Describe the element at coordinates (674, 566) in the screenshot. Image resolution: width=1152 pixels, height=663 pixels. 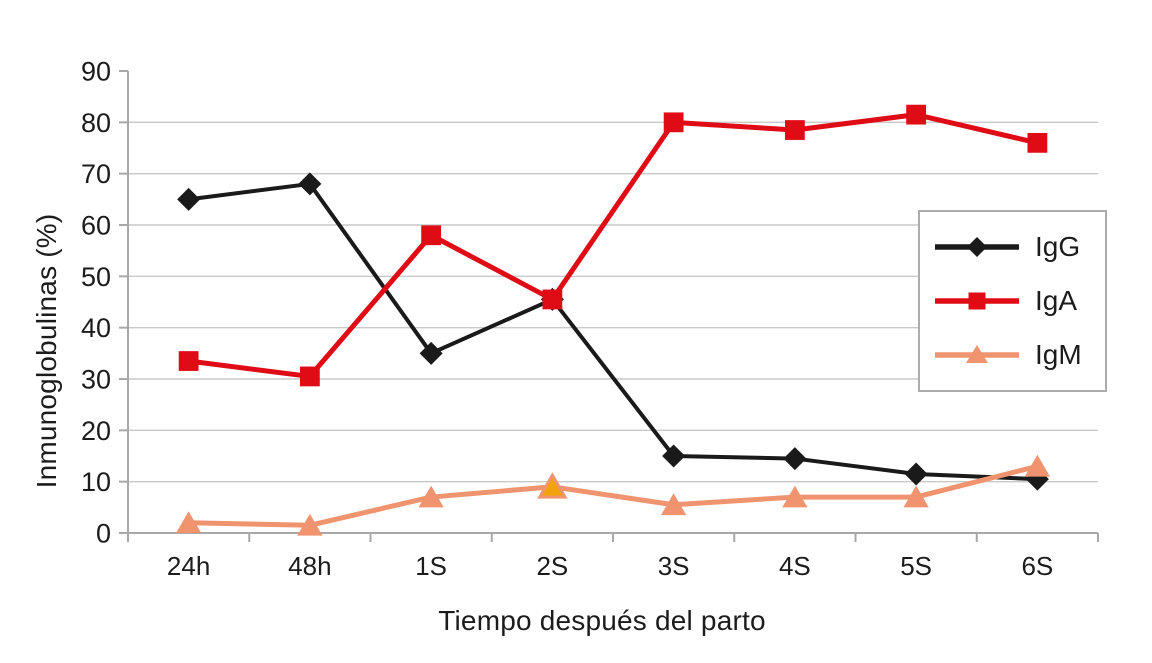
I see `x-tick-label: 3S` at that location.